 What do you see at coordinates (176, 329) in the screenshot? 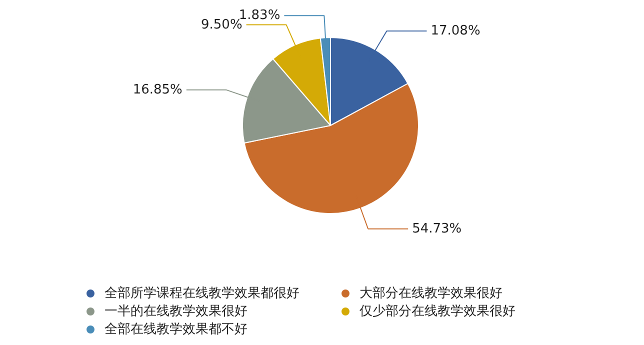
I see `legend-label: 全部在线教学效果都不好` at bounding box center [176, 329].